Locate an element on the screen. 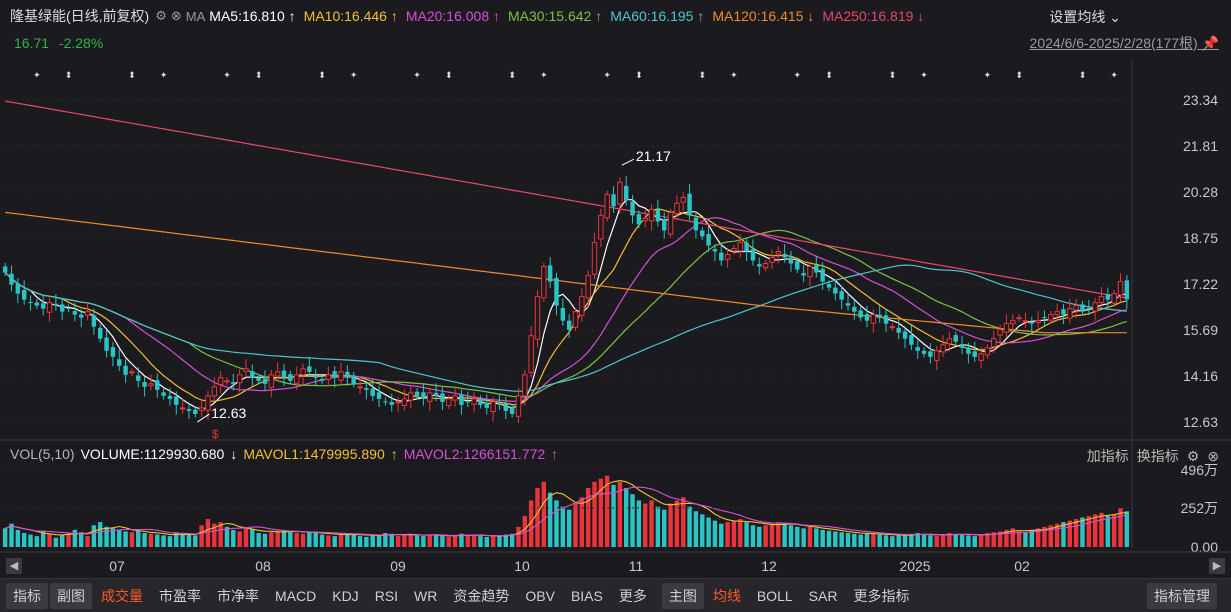  bias-indicator: BIAS is located at coordinates (586, 595).